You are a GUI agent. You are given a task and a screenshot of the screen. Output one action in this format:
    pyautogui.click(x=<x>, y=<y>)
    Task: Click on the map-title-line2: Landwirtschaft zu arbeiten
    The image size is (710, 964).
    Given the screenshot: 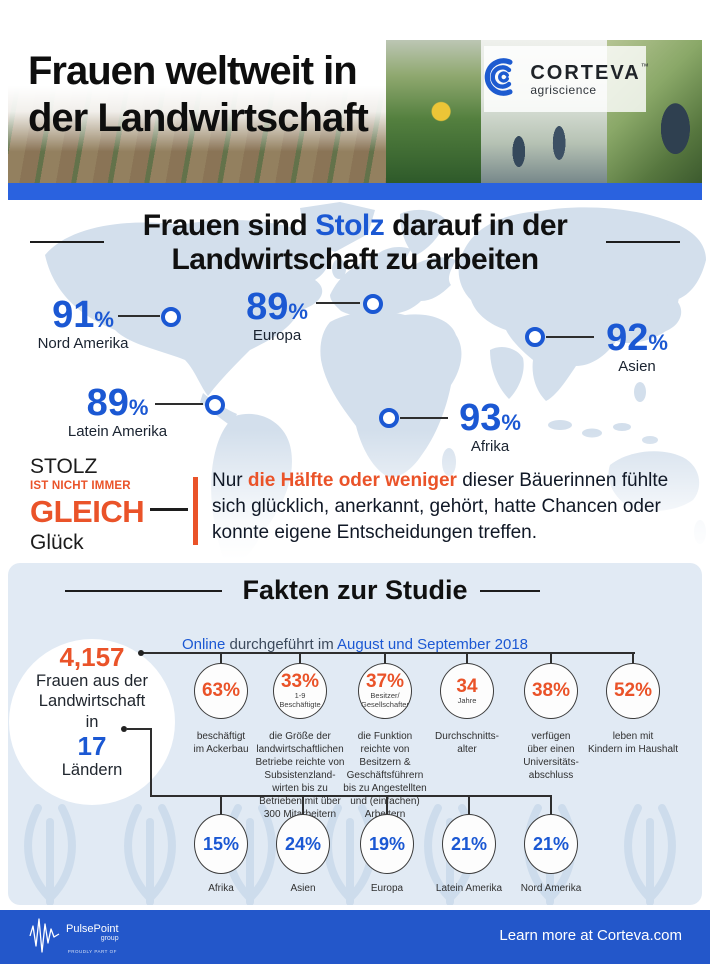 What is the action you would take?
    pyautogui.click(x=355, y=259)
    